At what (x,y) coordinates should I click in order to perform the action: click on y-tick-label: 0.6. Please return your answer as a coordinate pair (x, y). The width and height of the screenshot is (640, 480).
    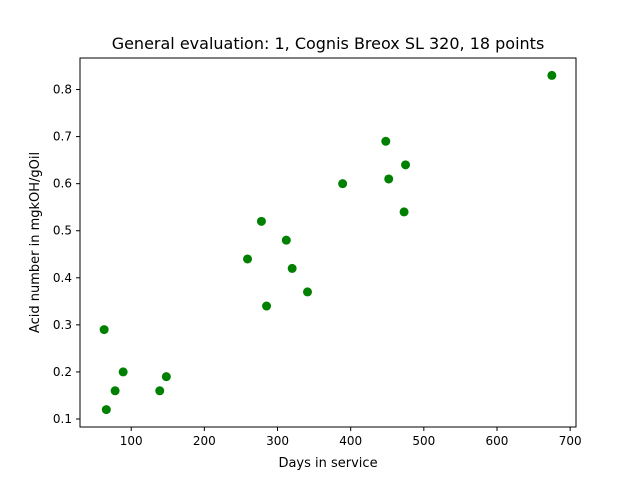
    Looking at the image, I should click on (62, 184).